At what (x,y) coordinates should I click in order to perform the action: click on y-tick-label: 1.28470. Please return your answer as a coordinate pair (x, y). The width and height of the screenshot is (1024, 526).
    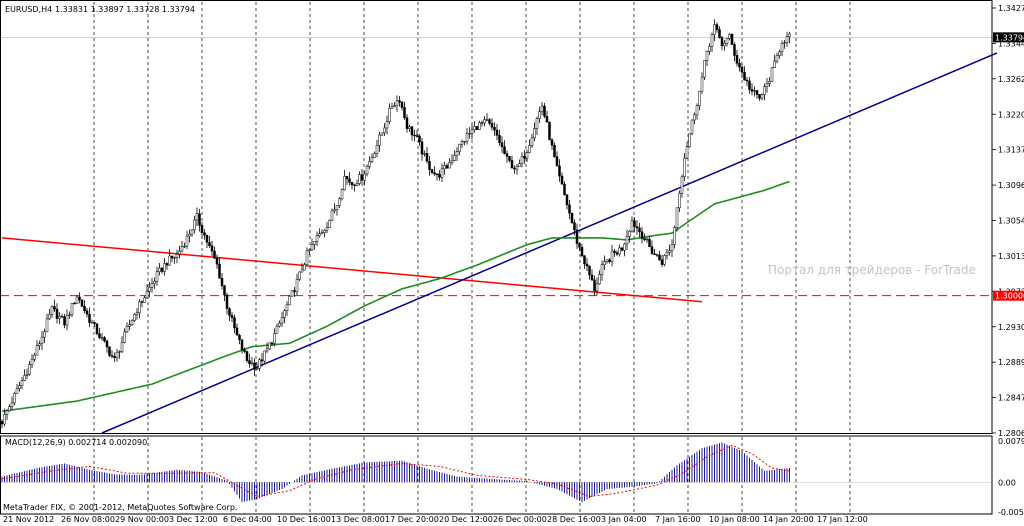
    Looking at the image, I should click on (1011, 398).